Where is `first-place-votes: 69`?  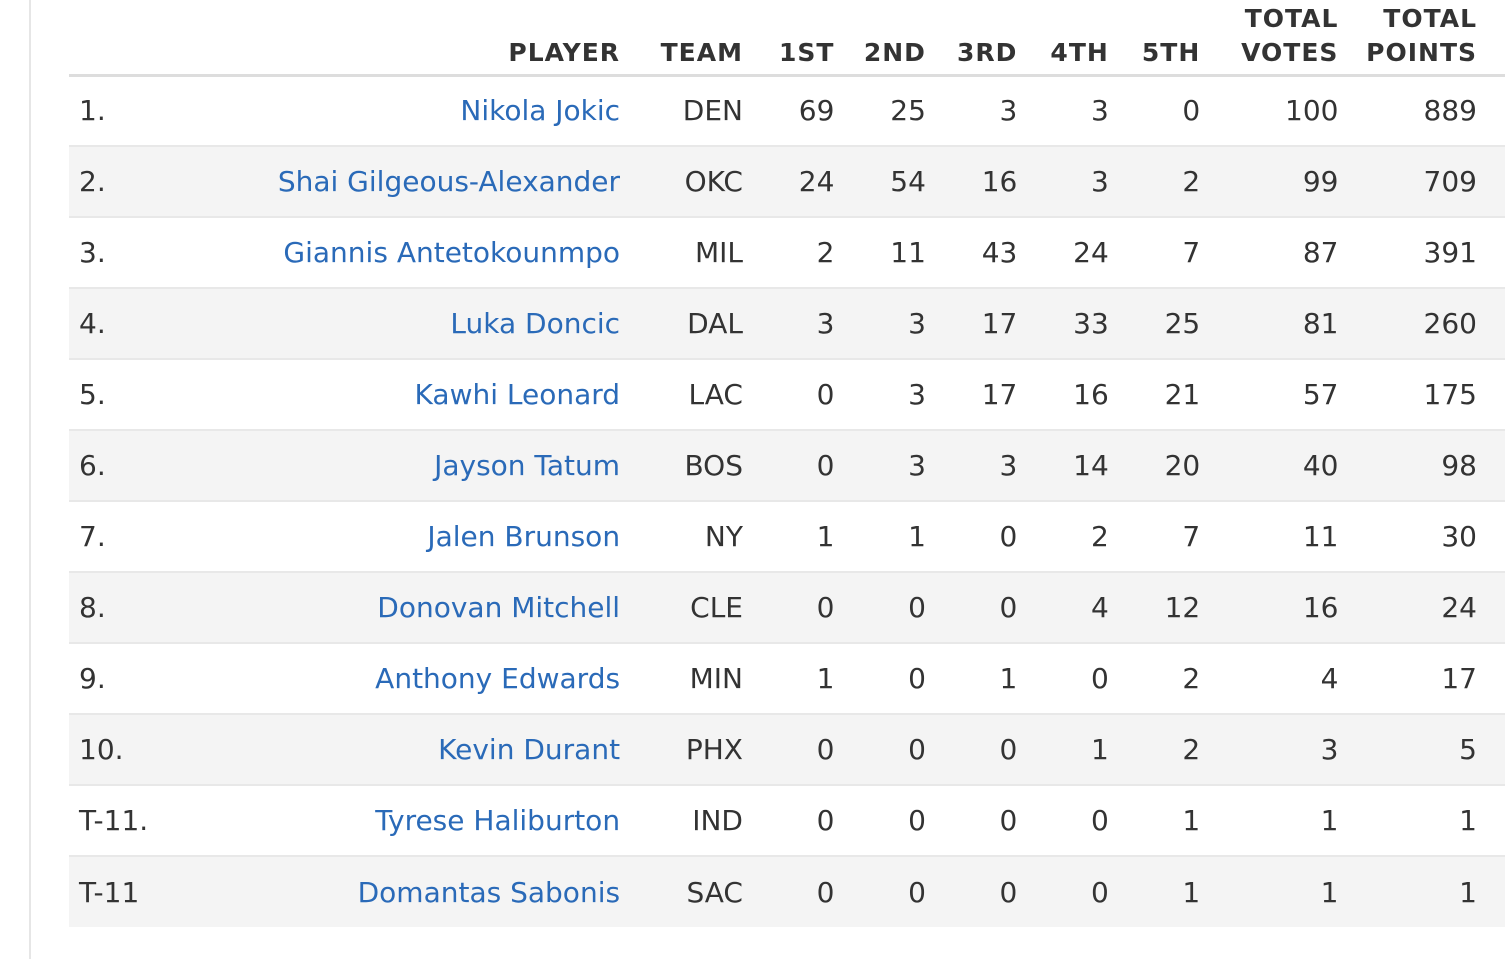 first-place-votes: 69 is located at coordinates (802, 111).